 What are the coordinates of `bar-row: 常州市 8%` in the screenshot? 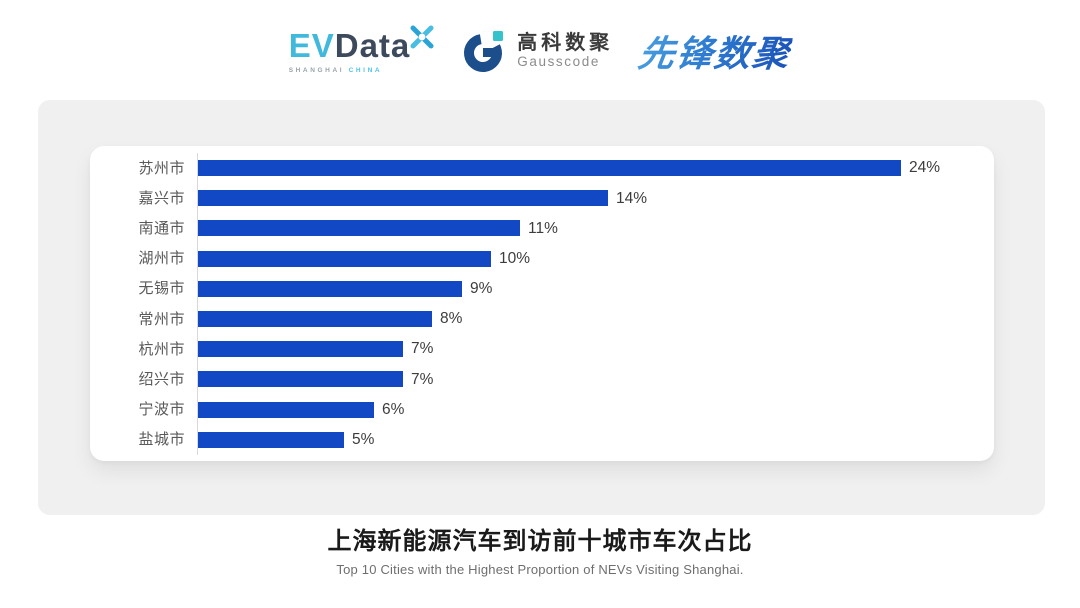 It's located at (552, 319).